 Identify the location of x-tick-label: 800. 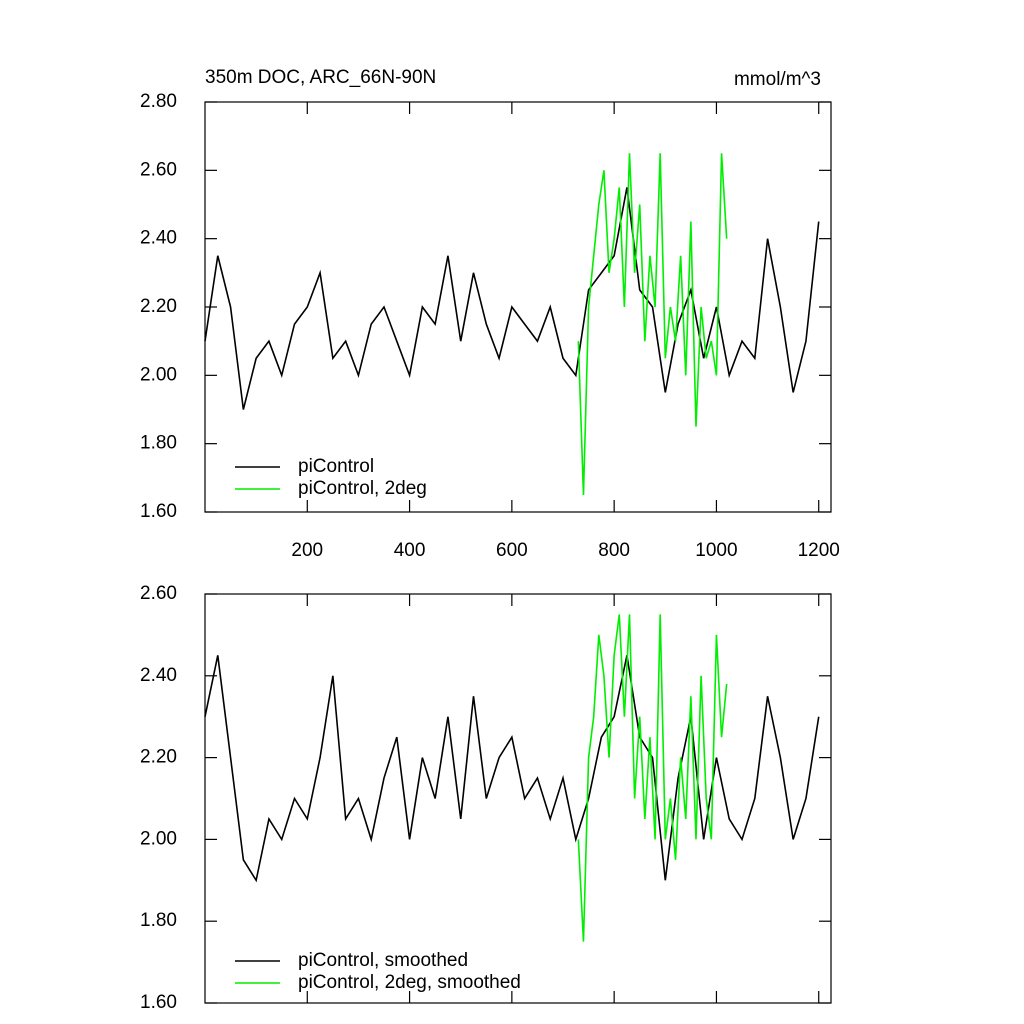
(614, 550).